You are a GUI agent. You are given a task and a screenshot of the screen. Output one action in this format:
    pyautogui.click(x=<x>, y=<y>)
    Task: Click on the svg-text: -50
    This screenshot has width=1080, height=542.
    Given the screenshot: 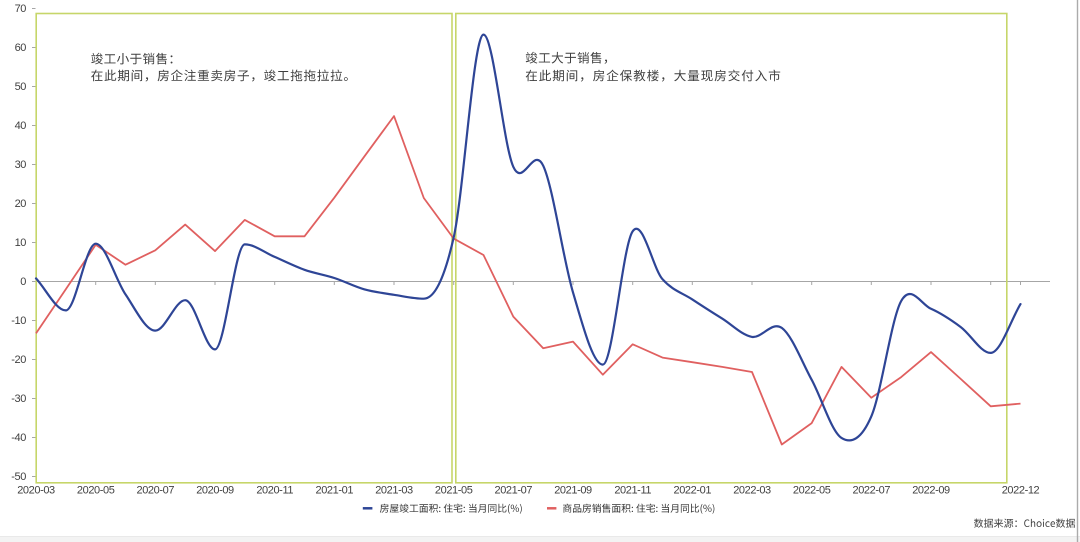 What is the action you would take?
    pyautogui.click(x=18, y=477)
    